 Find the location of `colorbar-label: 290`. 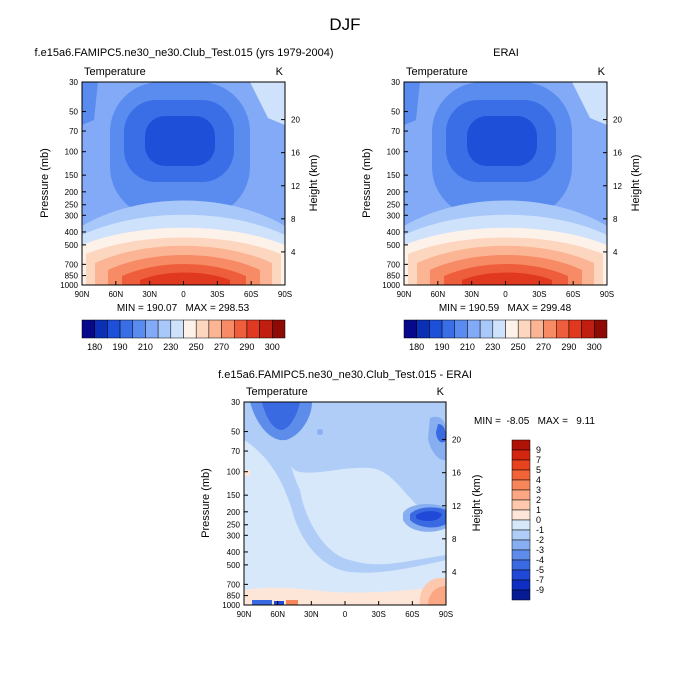

colorbar-label: 290 is located at coordinates (568, 347).